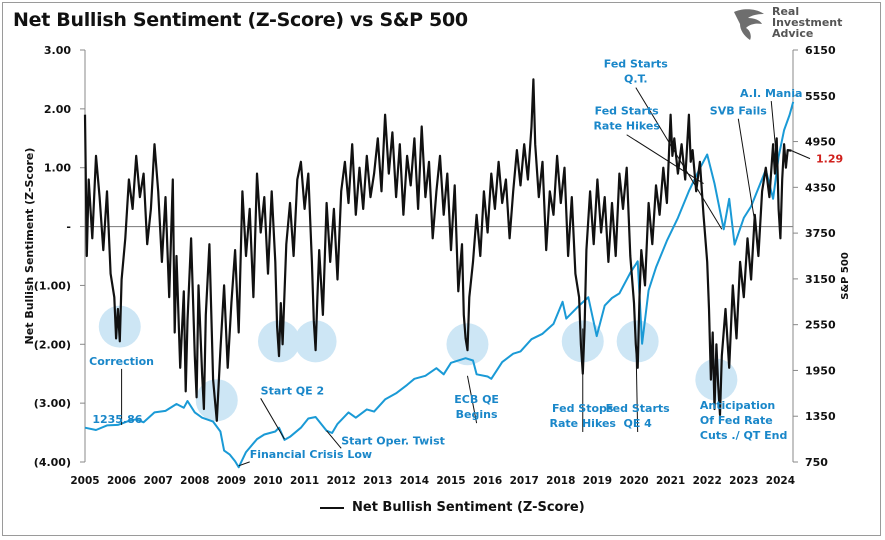 This screenshot has height=540, width=885. Describe the element at coordinates (820, 187) in the screenshot. I see `right-axis-tick-label: 4350` at that location.